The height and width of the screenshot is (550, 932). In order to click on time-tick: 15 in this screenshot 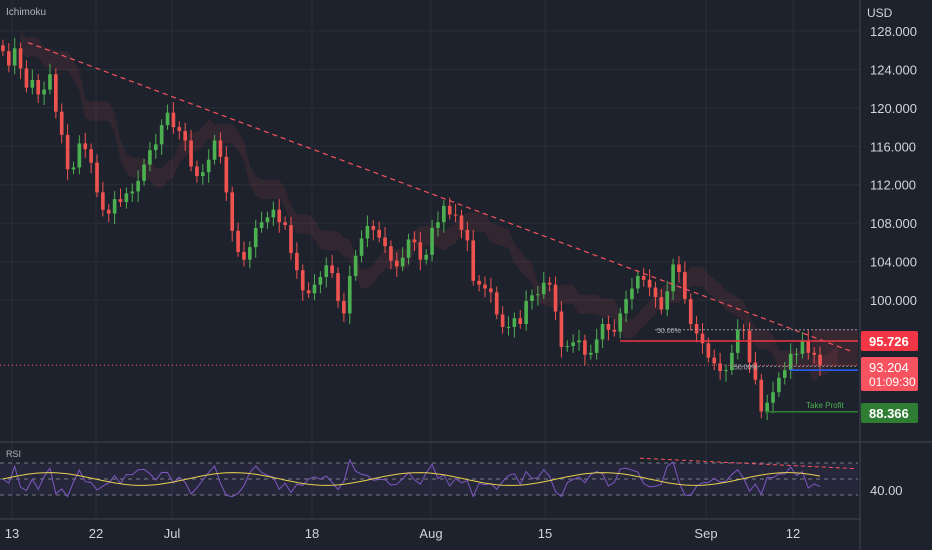, I will do `click(545, 533)`.